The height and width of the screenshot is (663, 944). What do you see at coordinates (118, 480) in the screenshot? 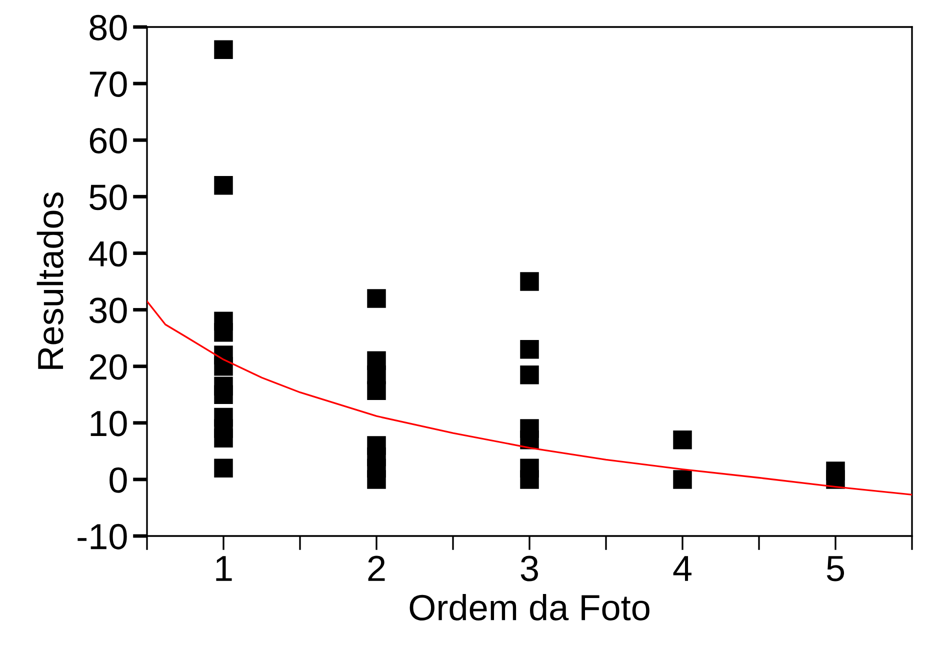
I see `y-tick-label: 0` at bounding box center [118, 480].